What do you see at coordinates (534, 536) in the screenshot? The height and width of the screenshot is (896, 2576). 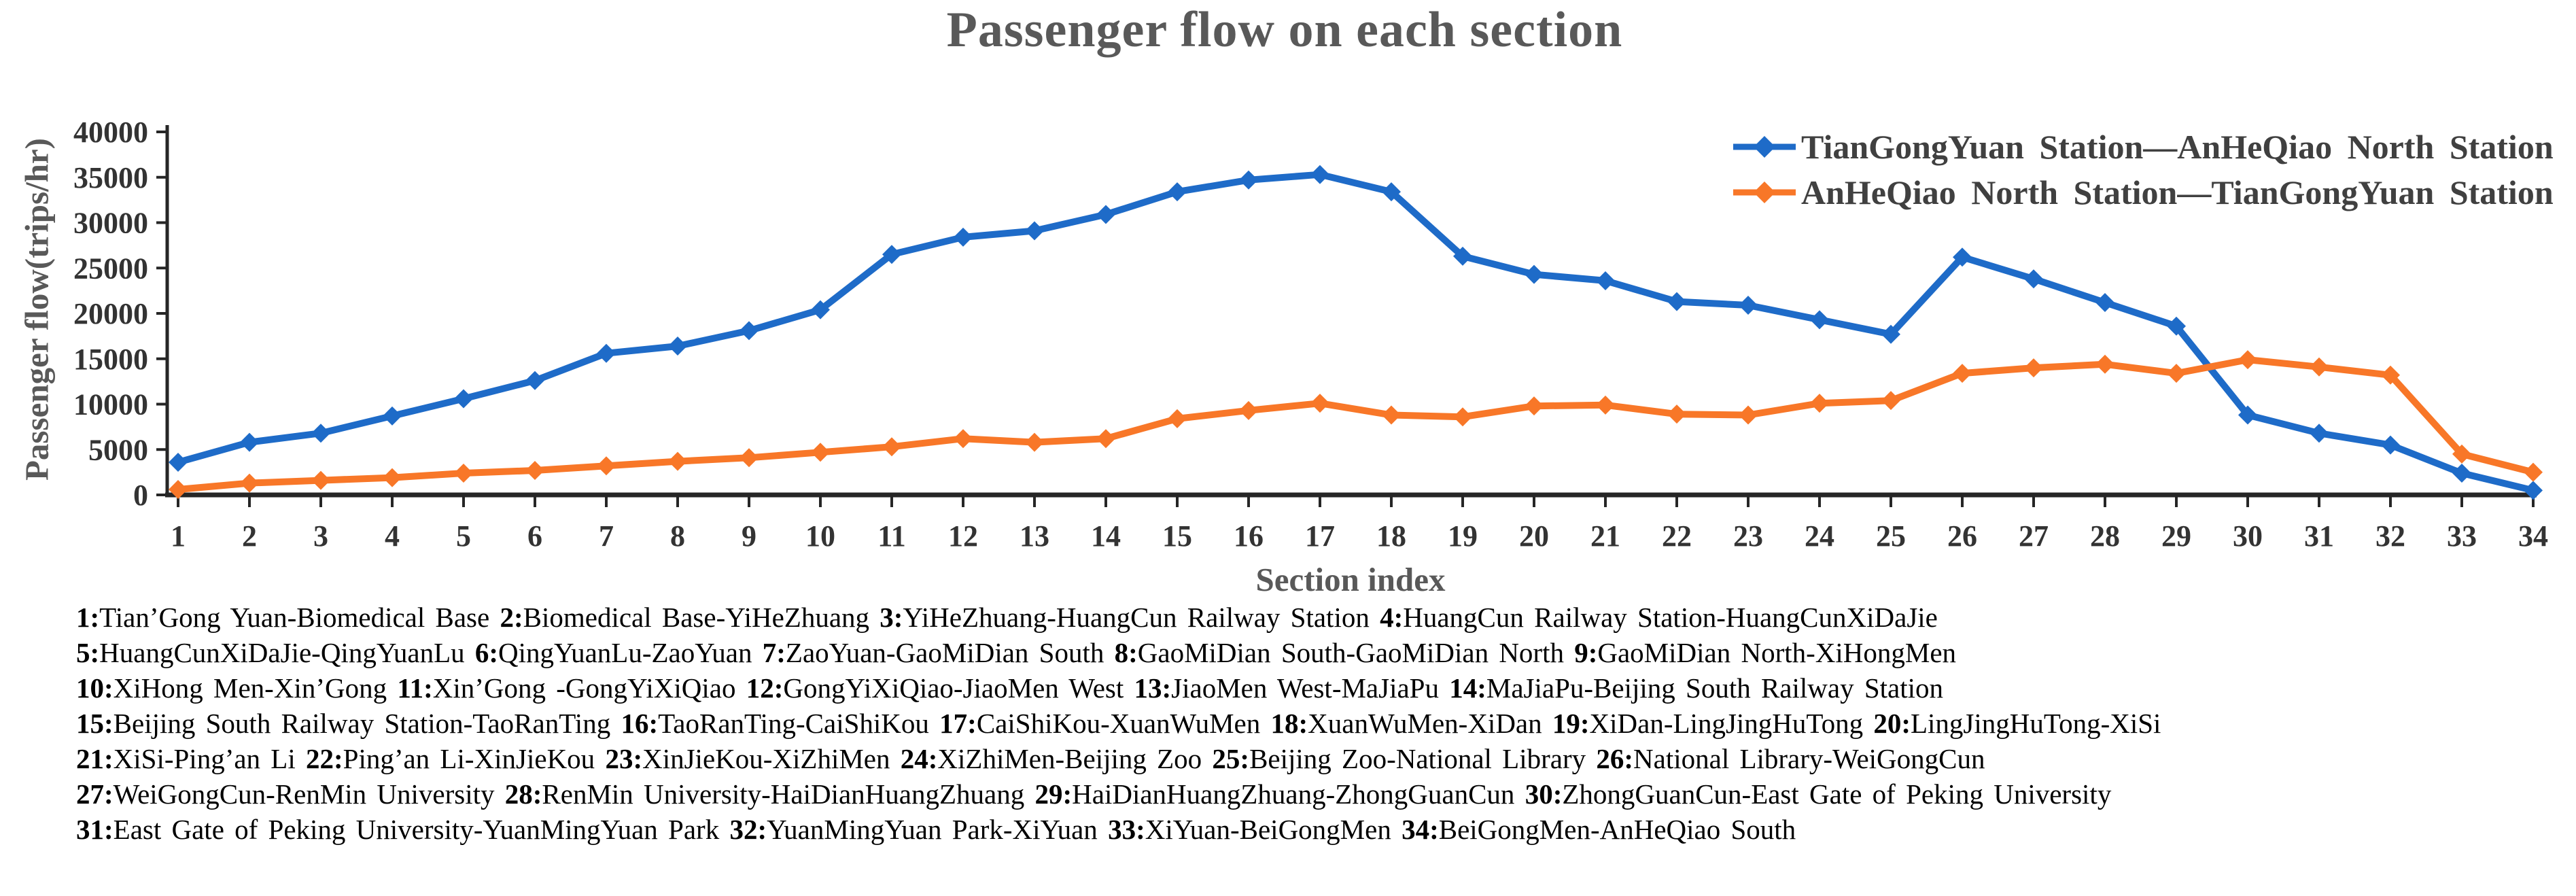 I see `x-tick-label: 6` at bounding box center [534, 536].